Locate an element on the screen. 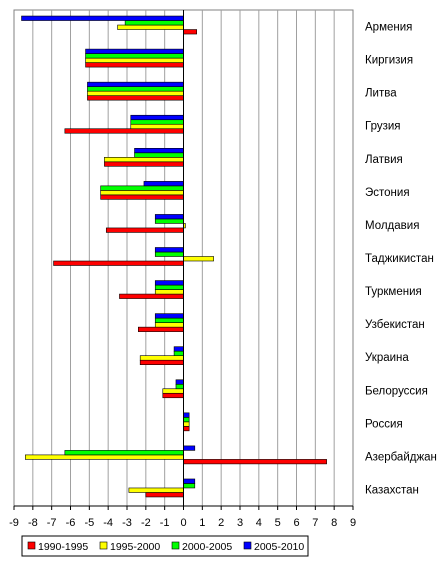  x-tick-label: -4 is located at coordinates (108, 523).